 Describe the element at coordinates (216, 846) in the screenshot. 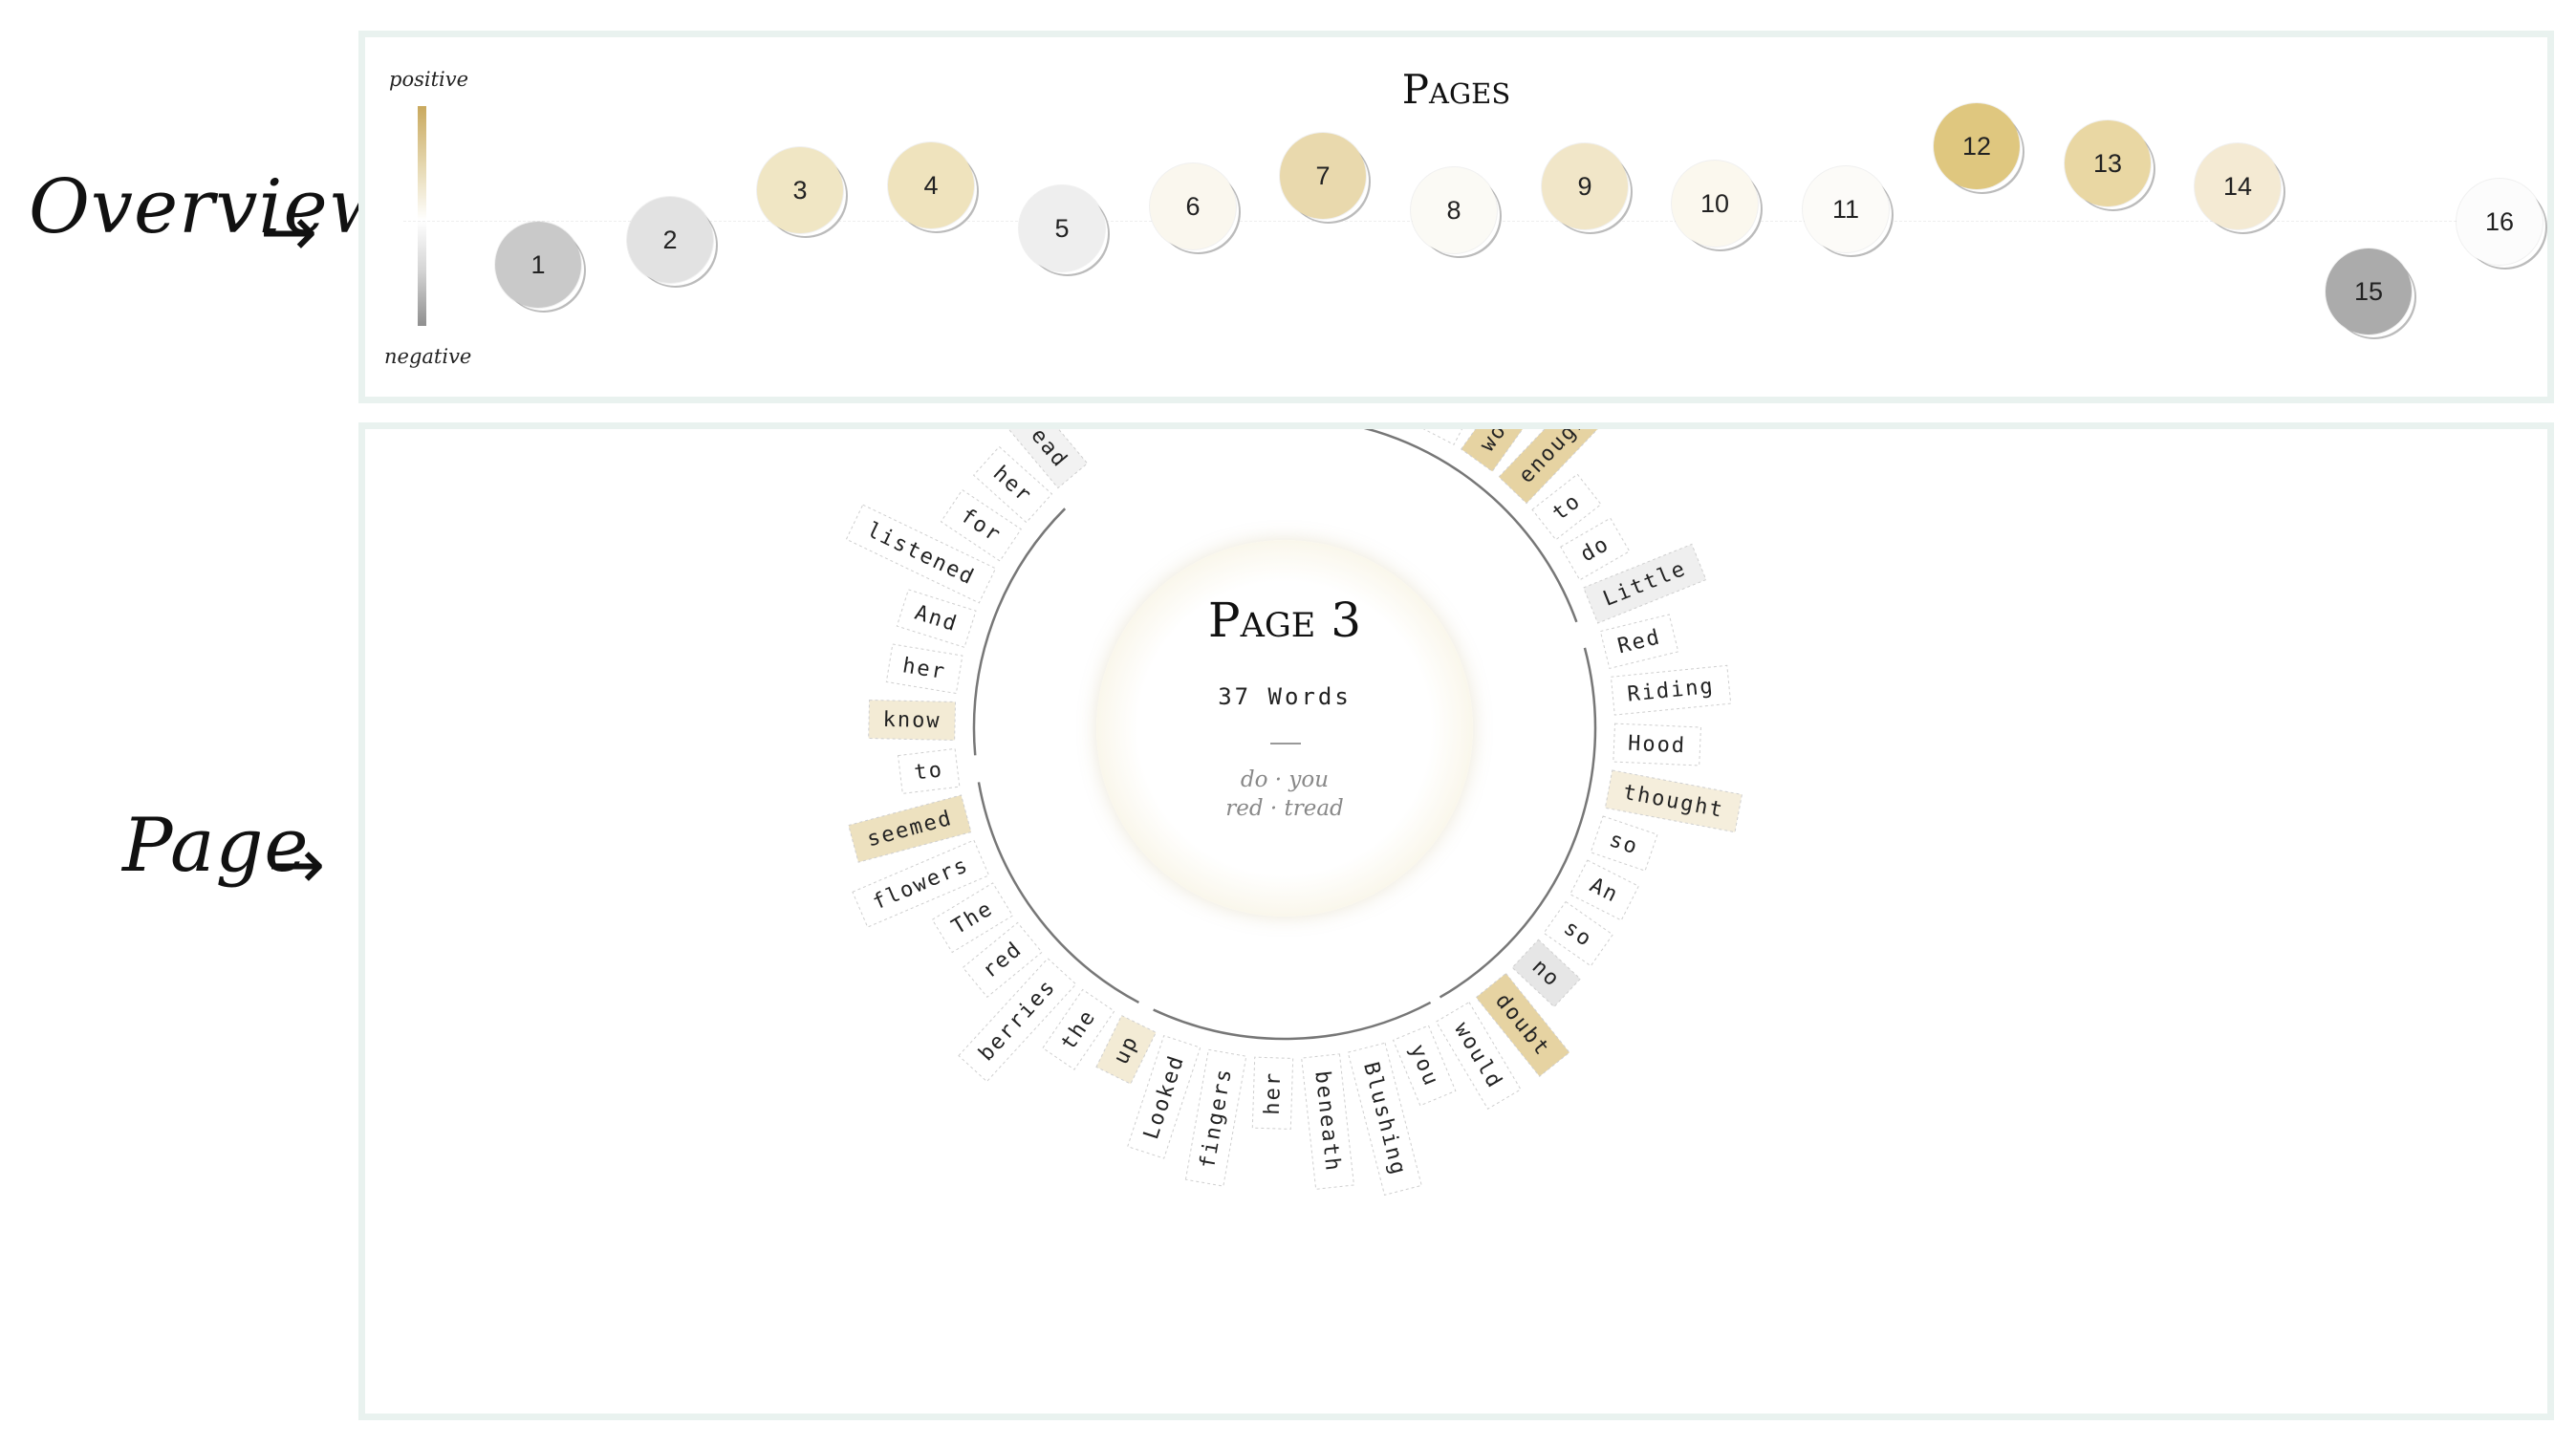

I see `page-label: Page` at that location.